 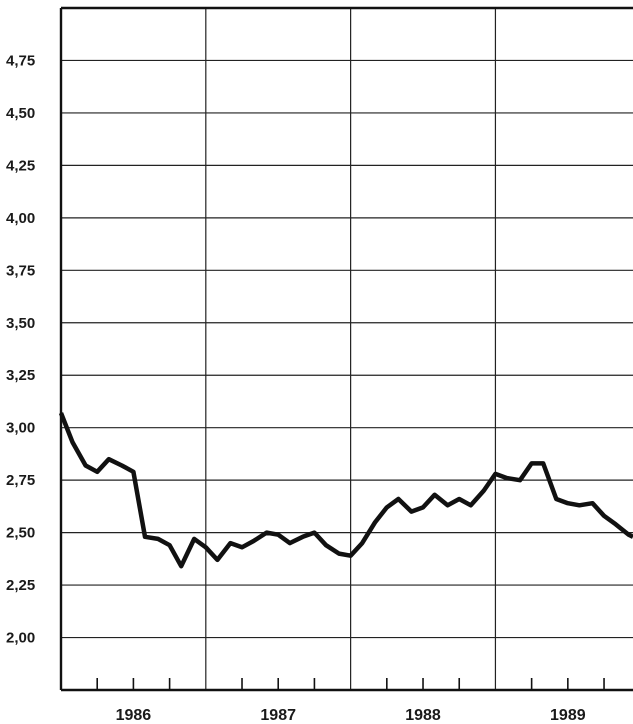 What do you see at coordinates (20, 270) in the screenshot?
I see `y-tick-label: 3,75` at bounding box center [20, 270].